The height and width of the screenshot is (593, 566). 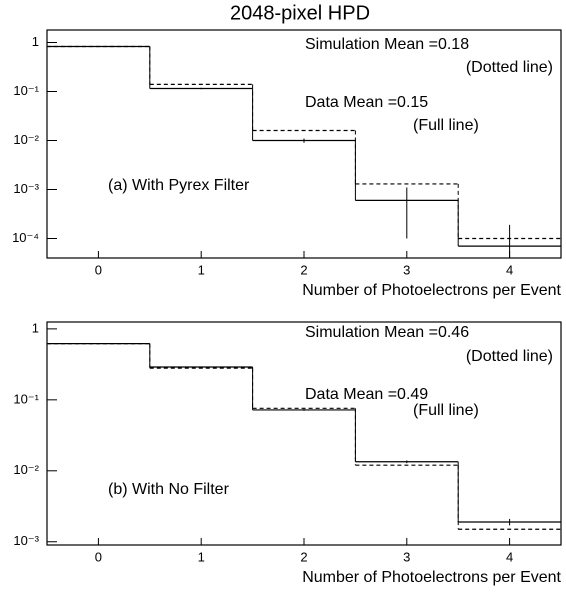 I want to click on chart-title: 2048-pixel HPD, so click(x=300, y=13).